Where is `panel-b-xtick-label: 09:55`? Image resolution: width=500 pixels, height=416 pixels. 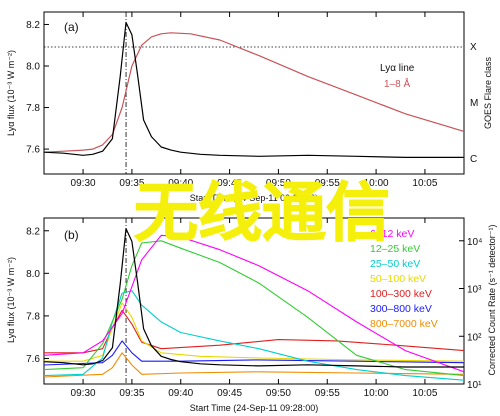
panel-b-xtick-label: 09:55 is located at coordinates (327, 393).